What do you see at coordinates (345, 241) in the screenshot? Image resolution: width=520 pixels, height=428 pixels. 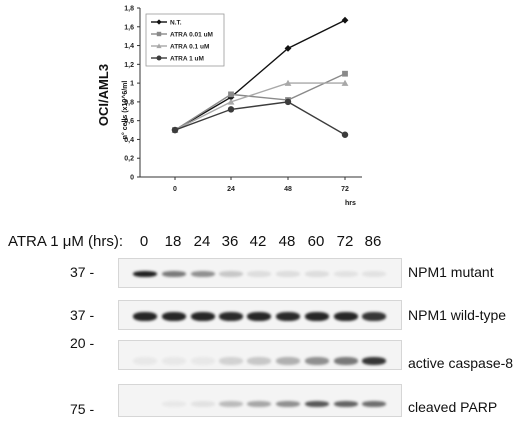 I see `timepoint-label: 72` at bounding box center [345, 241].